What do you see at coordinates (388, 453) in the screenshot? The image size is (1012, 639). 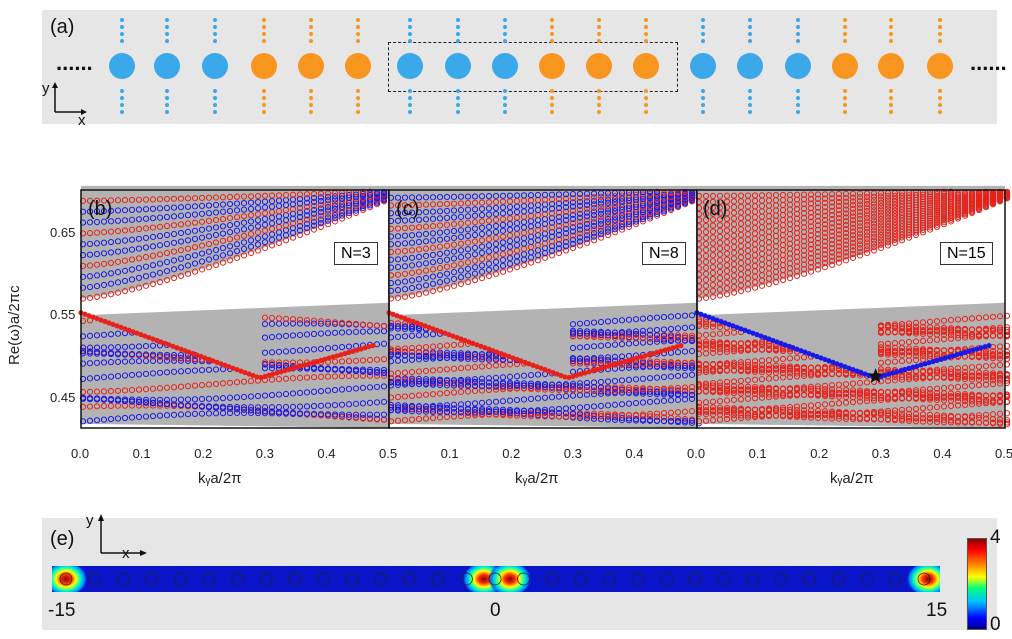 I see `x-tick-label: 0.5` at bounding box center [388, 453].